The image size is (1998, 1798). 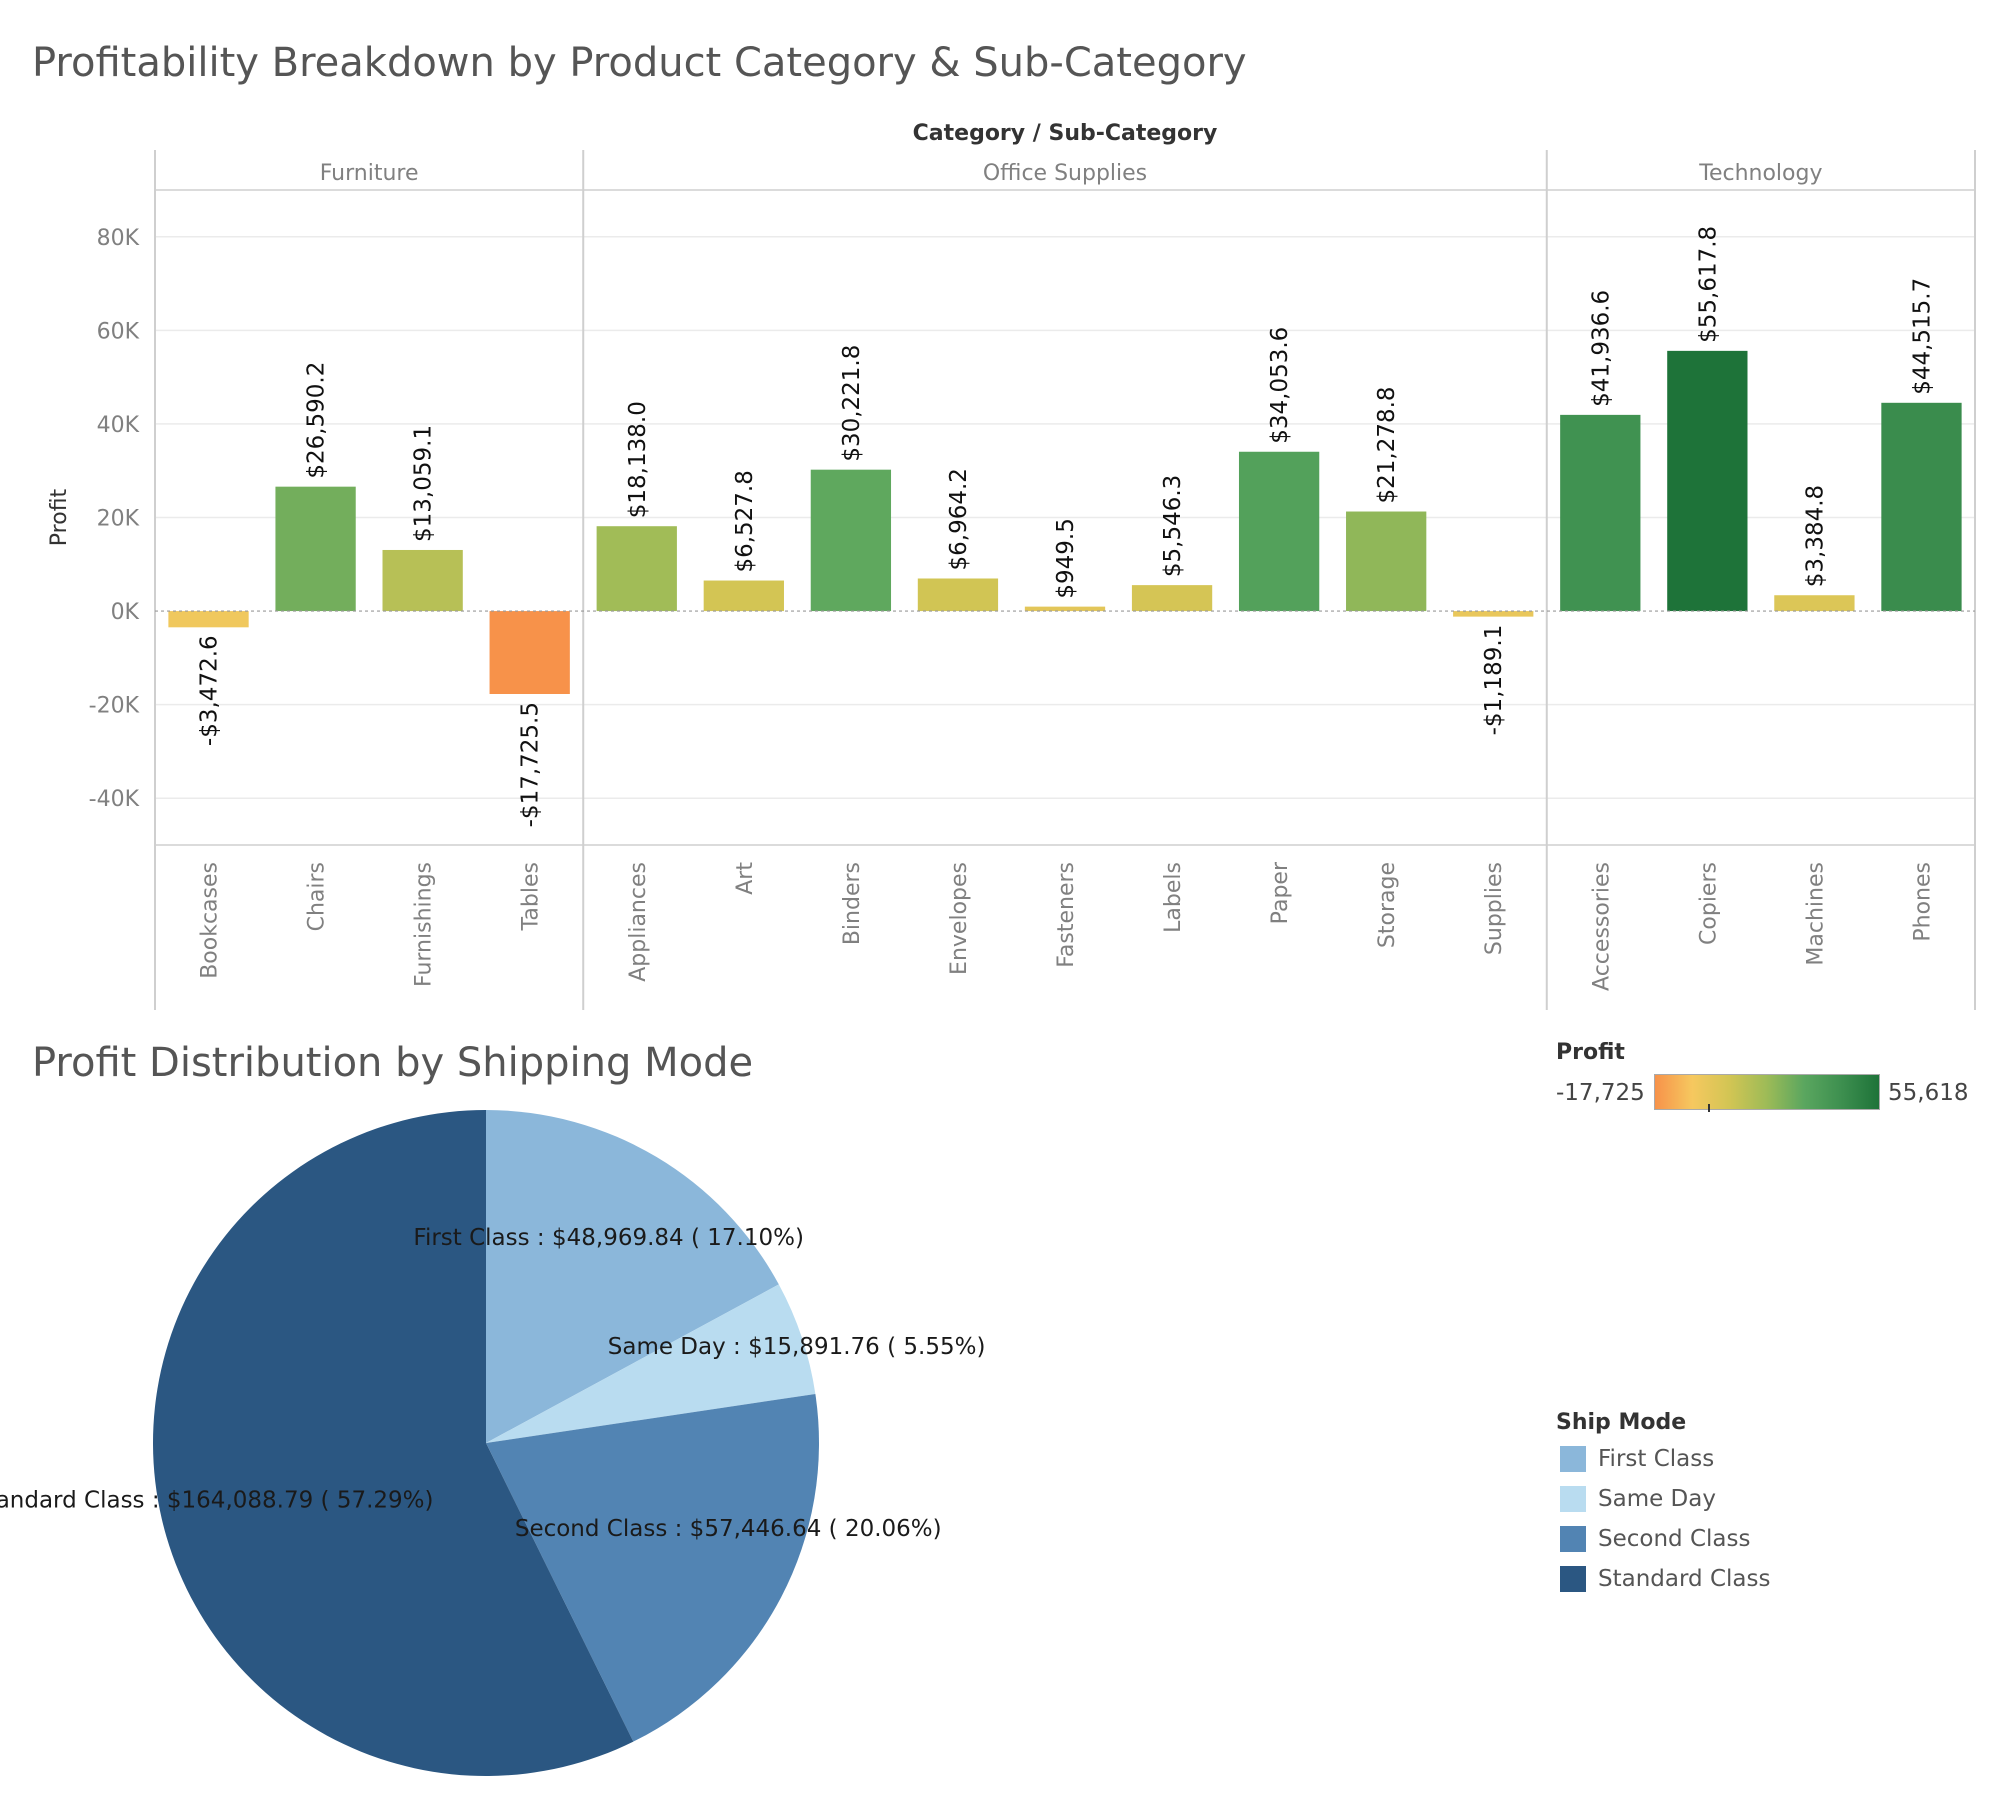 What do you see at coordinates (210, 690) in the screenshot?
I see `bar-value-label: -$3,472.6` at bounding box center [210, 690].